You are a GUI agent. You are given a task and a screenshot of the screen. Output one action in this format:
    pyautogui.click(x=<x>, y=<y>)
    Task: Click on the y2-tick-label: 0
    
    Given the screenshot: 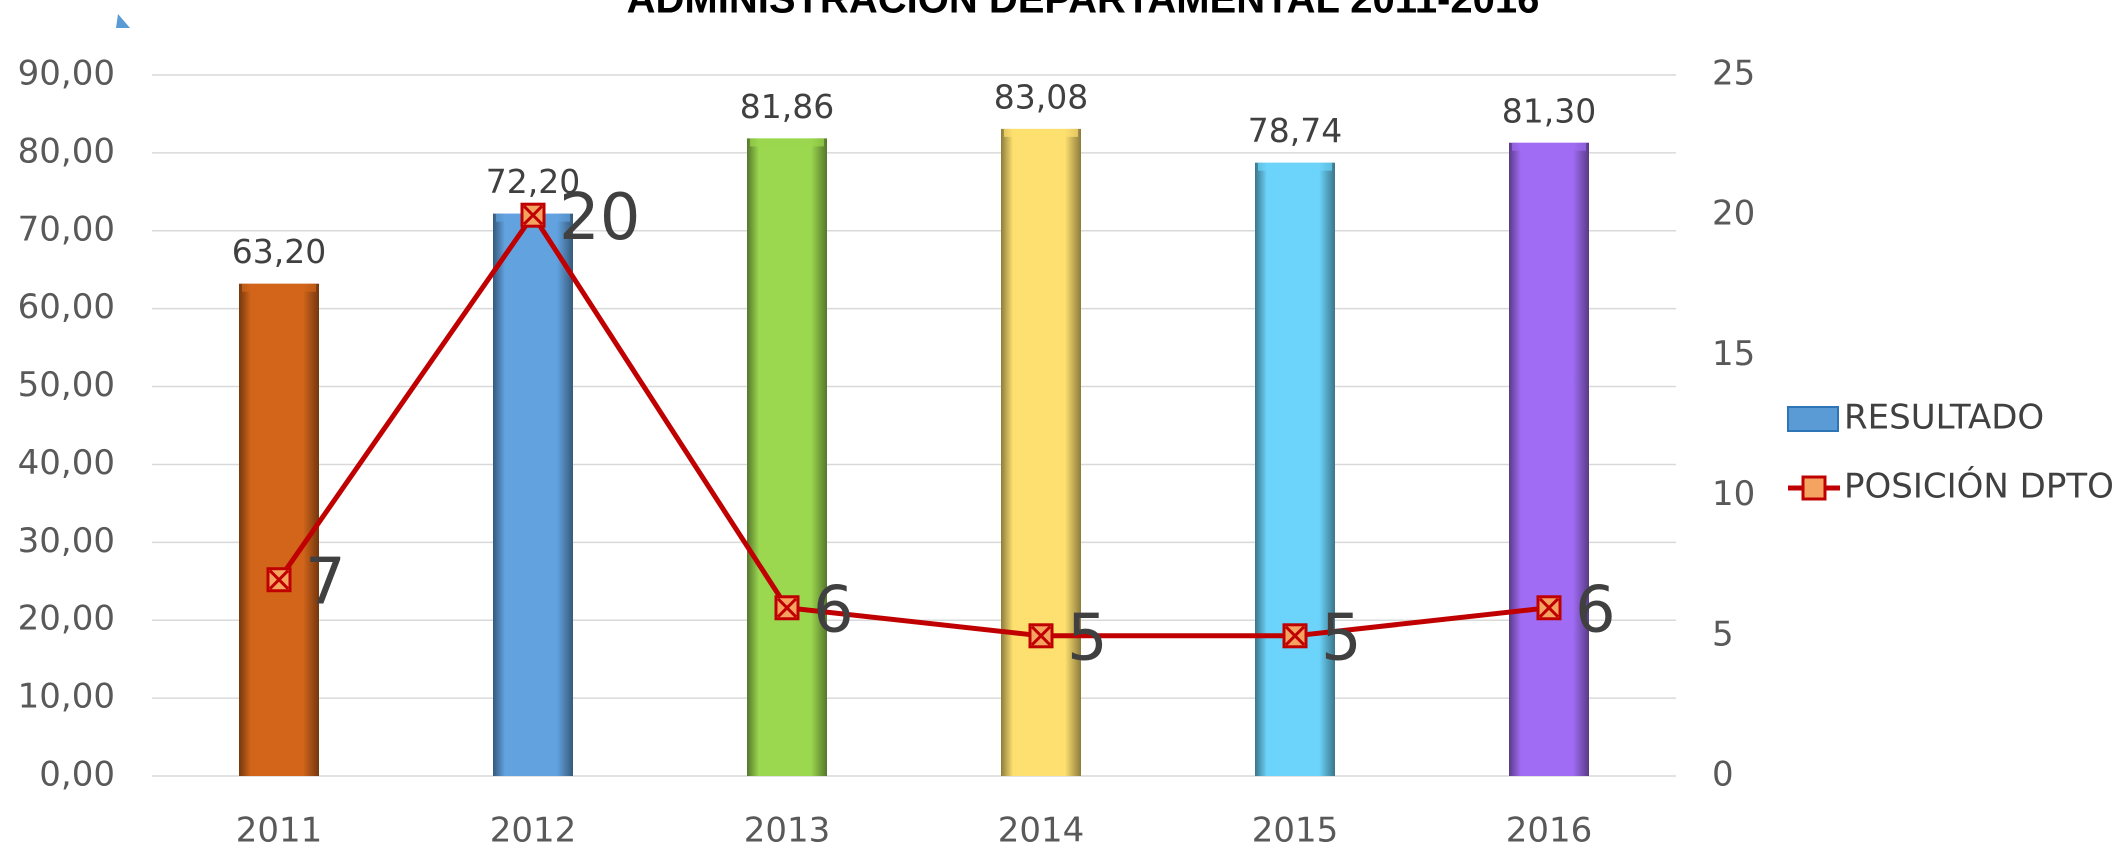 What is the action you would take?
    pyautogui.click(x=1723, y=775)
    